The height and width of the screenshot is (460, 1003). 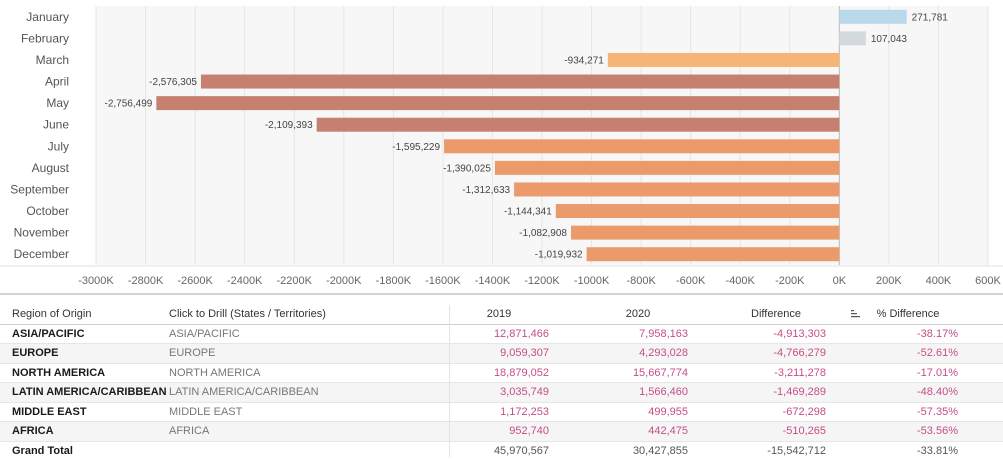 I want to click on row-difference: -510,265, so click(x=776, y=431).